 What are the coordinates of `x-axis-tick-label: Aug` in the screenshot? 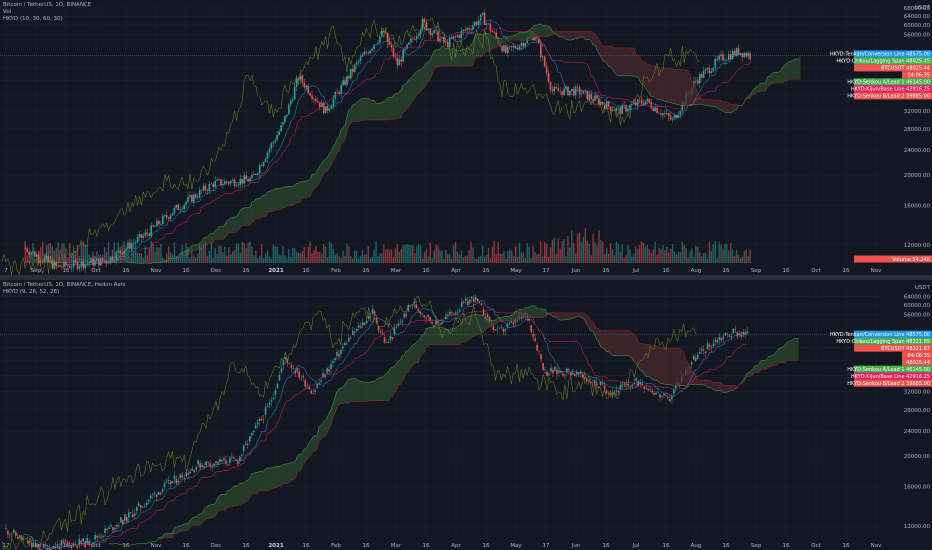 It's located at (696, 271).